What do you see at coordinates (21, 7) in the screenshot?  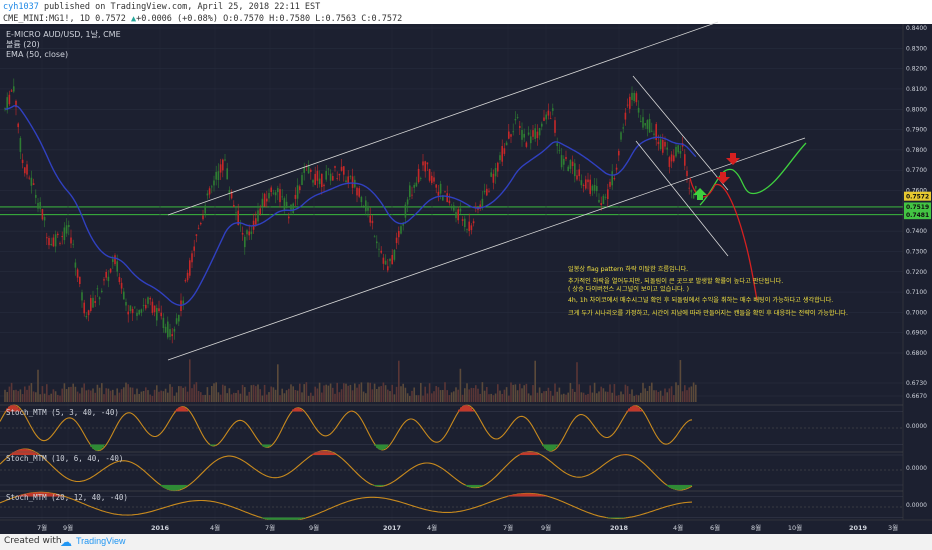 I see `author-link: cyh1037` at bounding box center [21, 7].